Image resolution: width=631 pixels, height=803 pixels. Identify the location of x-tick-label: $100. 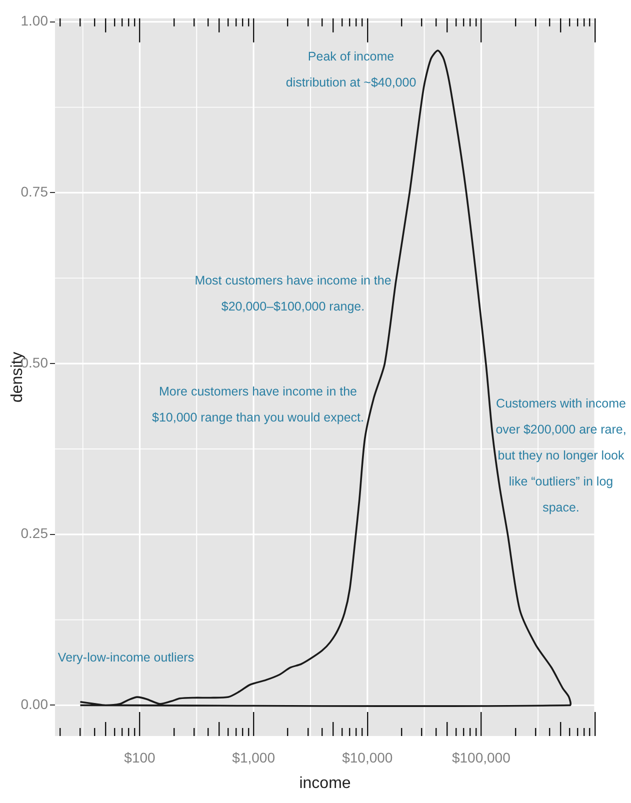
(140, 757).